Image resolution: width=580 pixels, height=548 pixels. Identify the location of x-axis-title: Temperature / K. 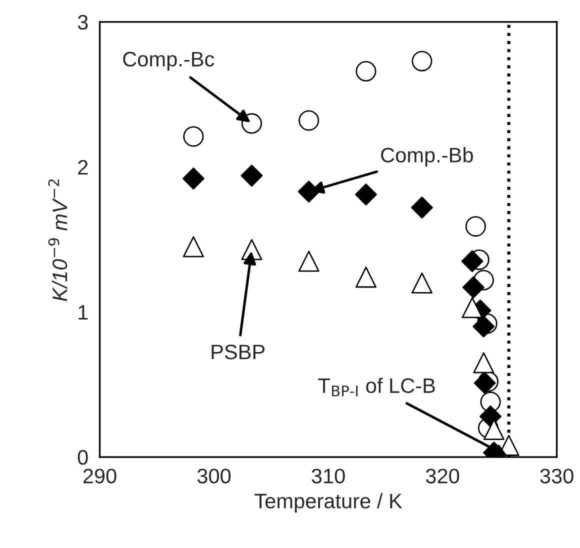
(328, 503).